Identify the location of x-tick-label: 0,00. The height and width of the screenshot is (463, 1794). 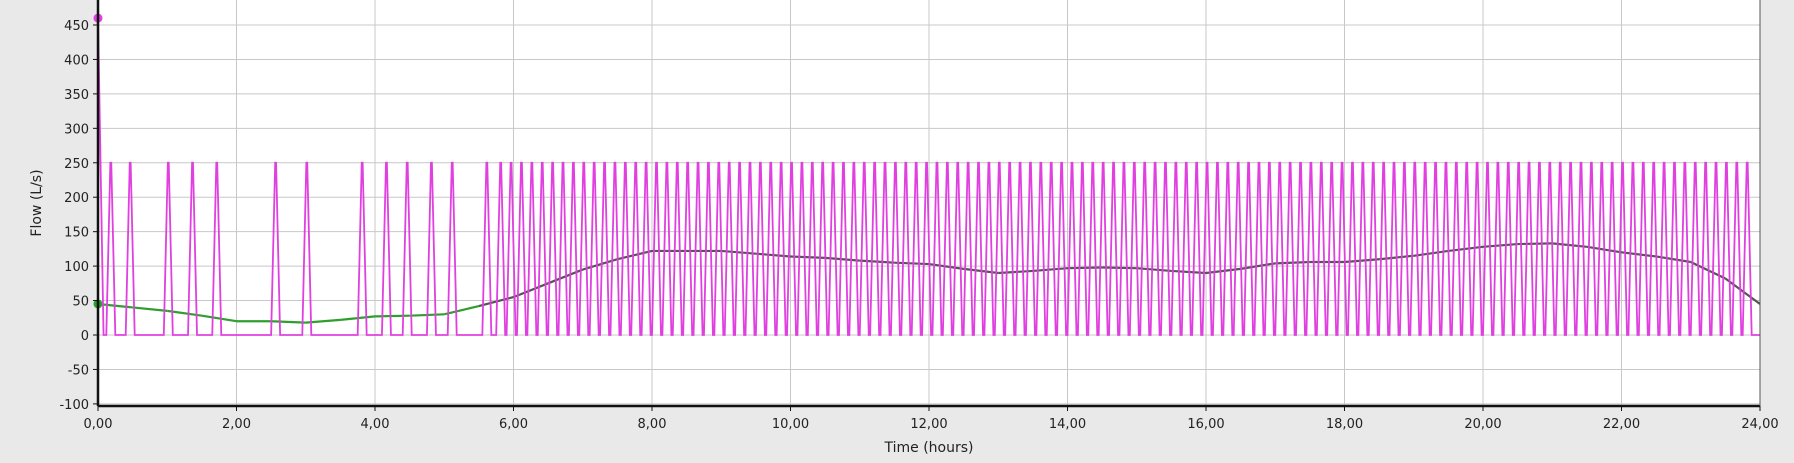
(98, 424).